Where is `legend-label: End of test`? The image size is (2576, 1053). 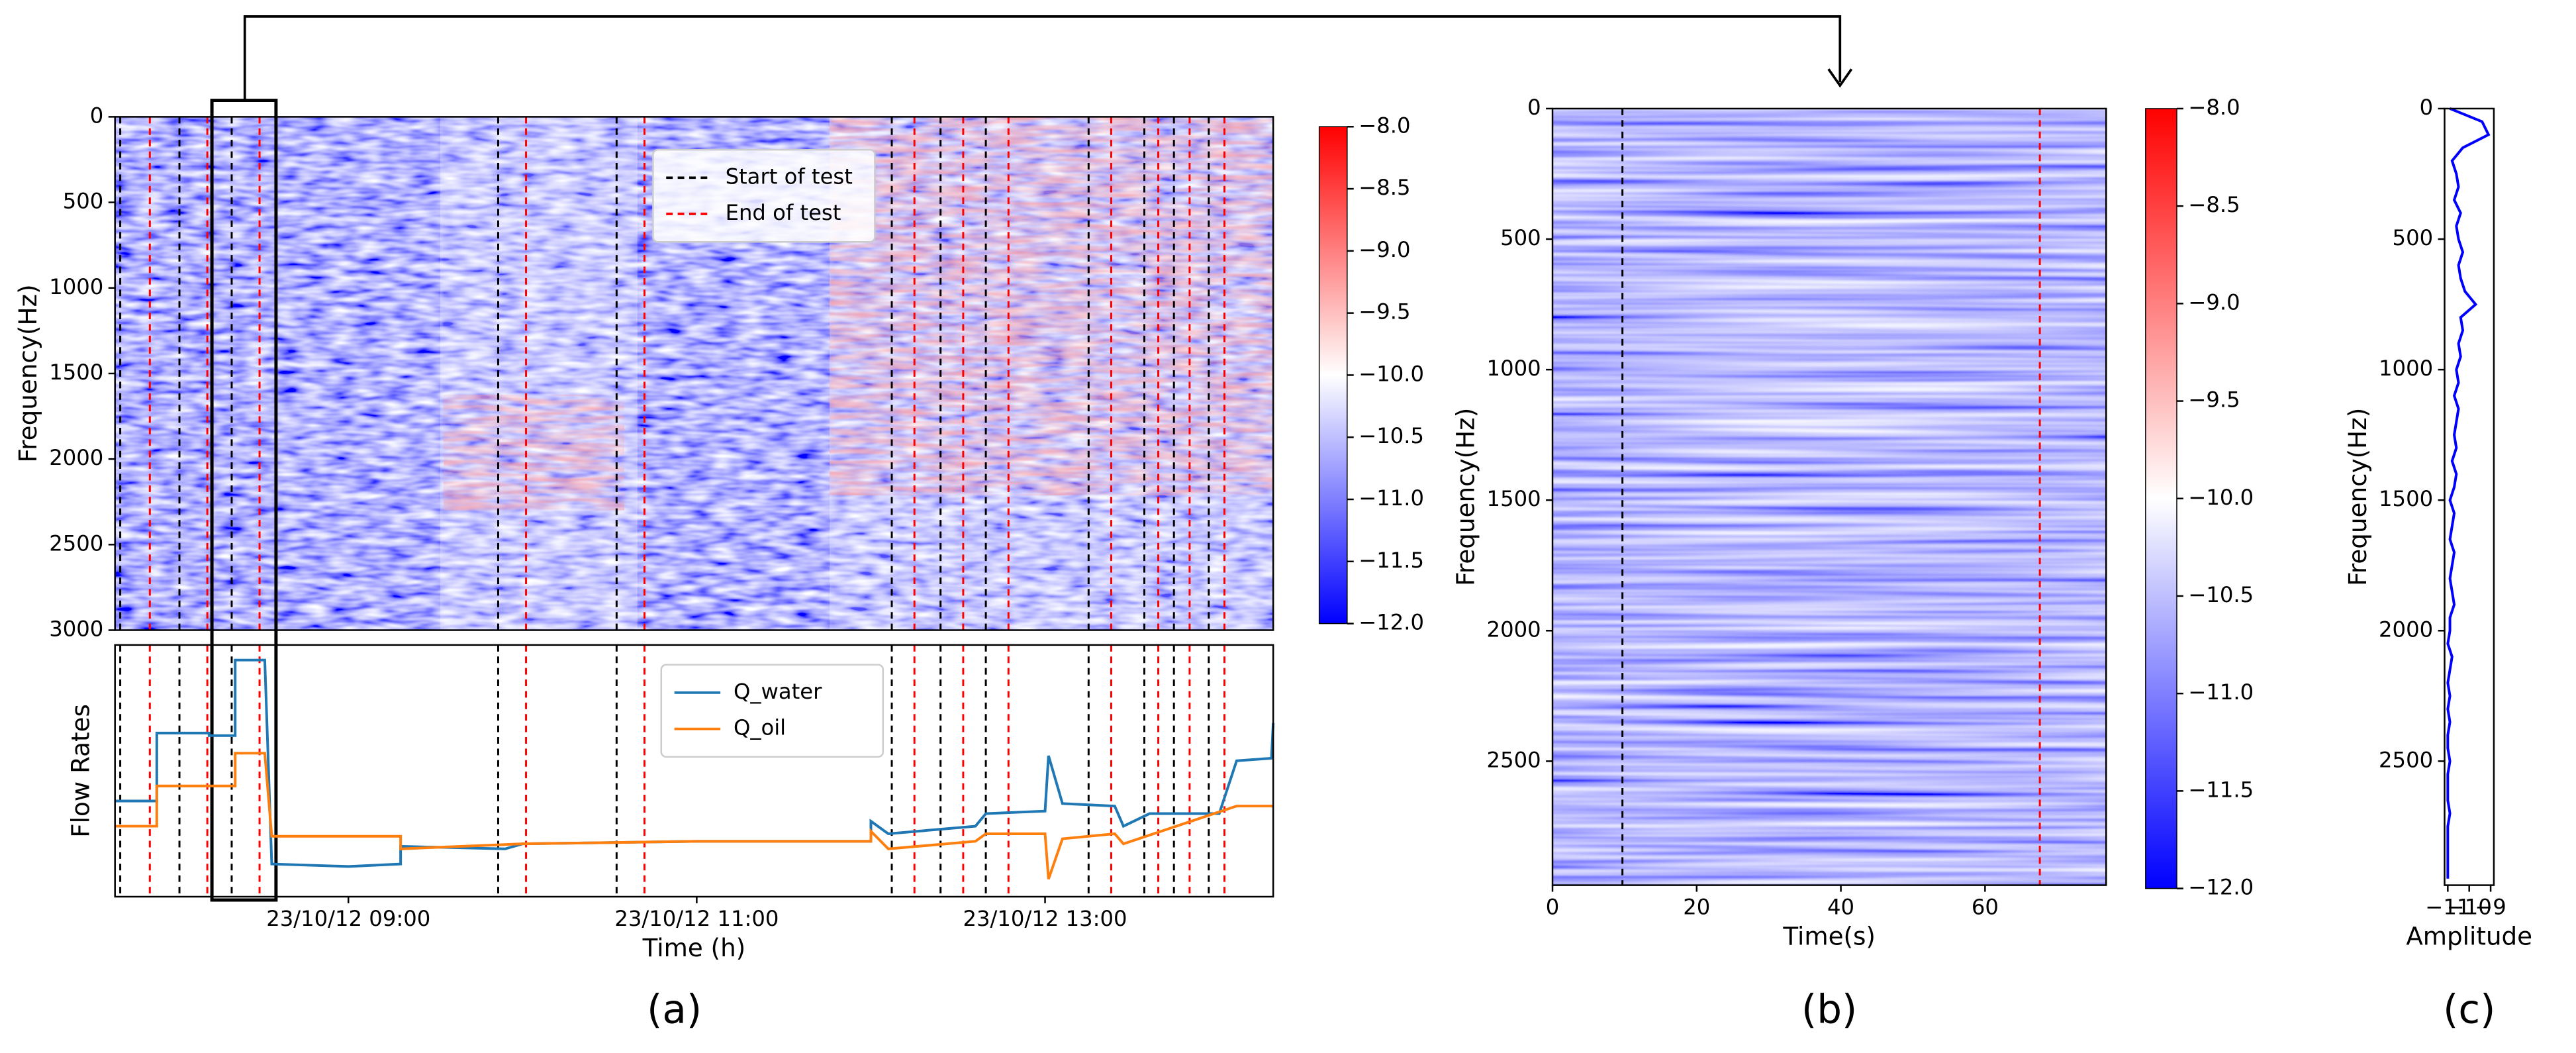
legend-label: End of test is located at coordinates (783, 212).